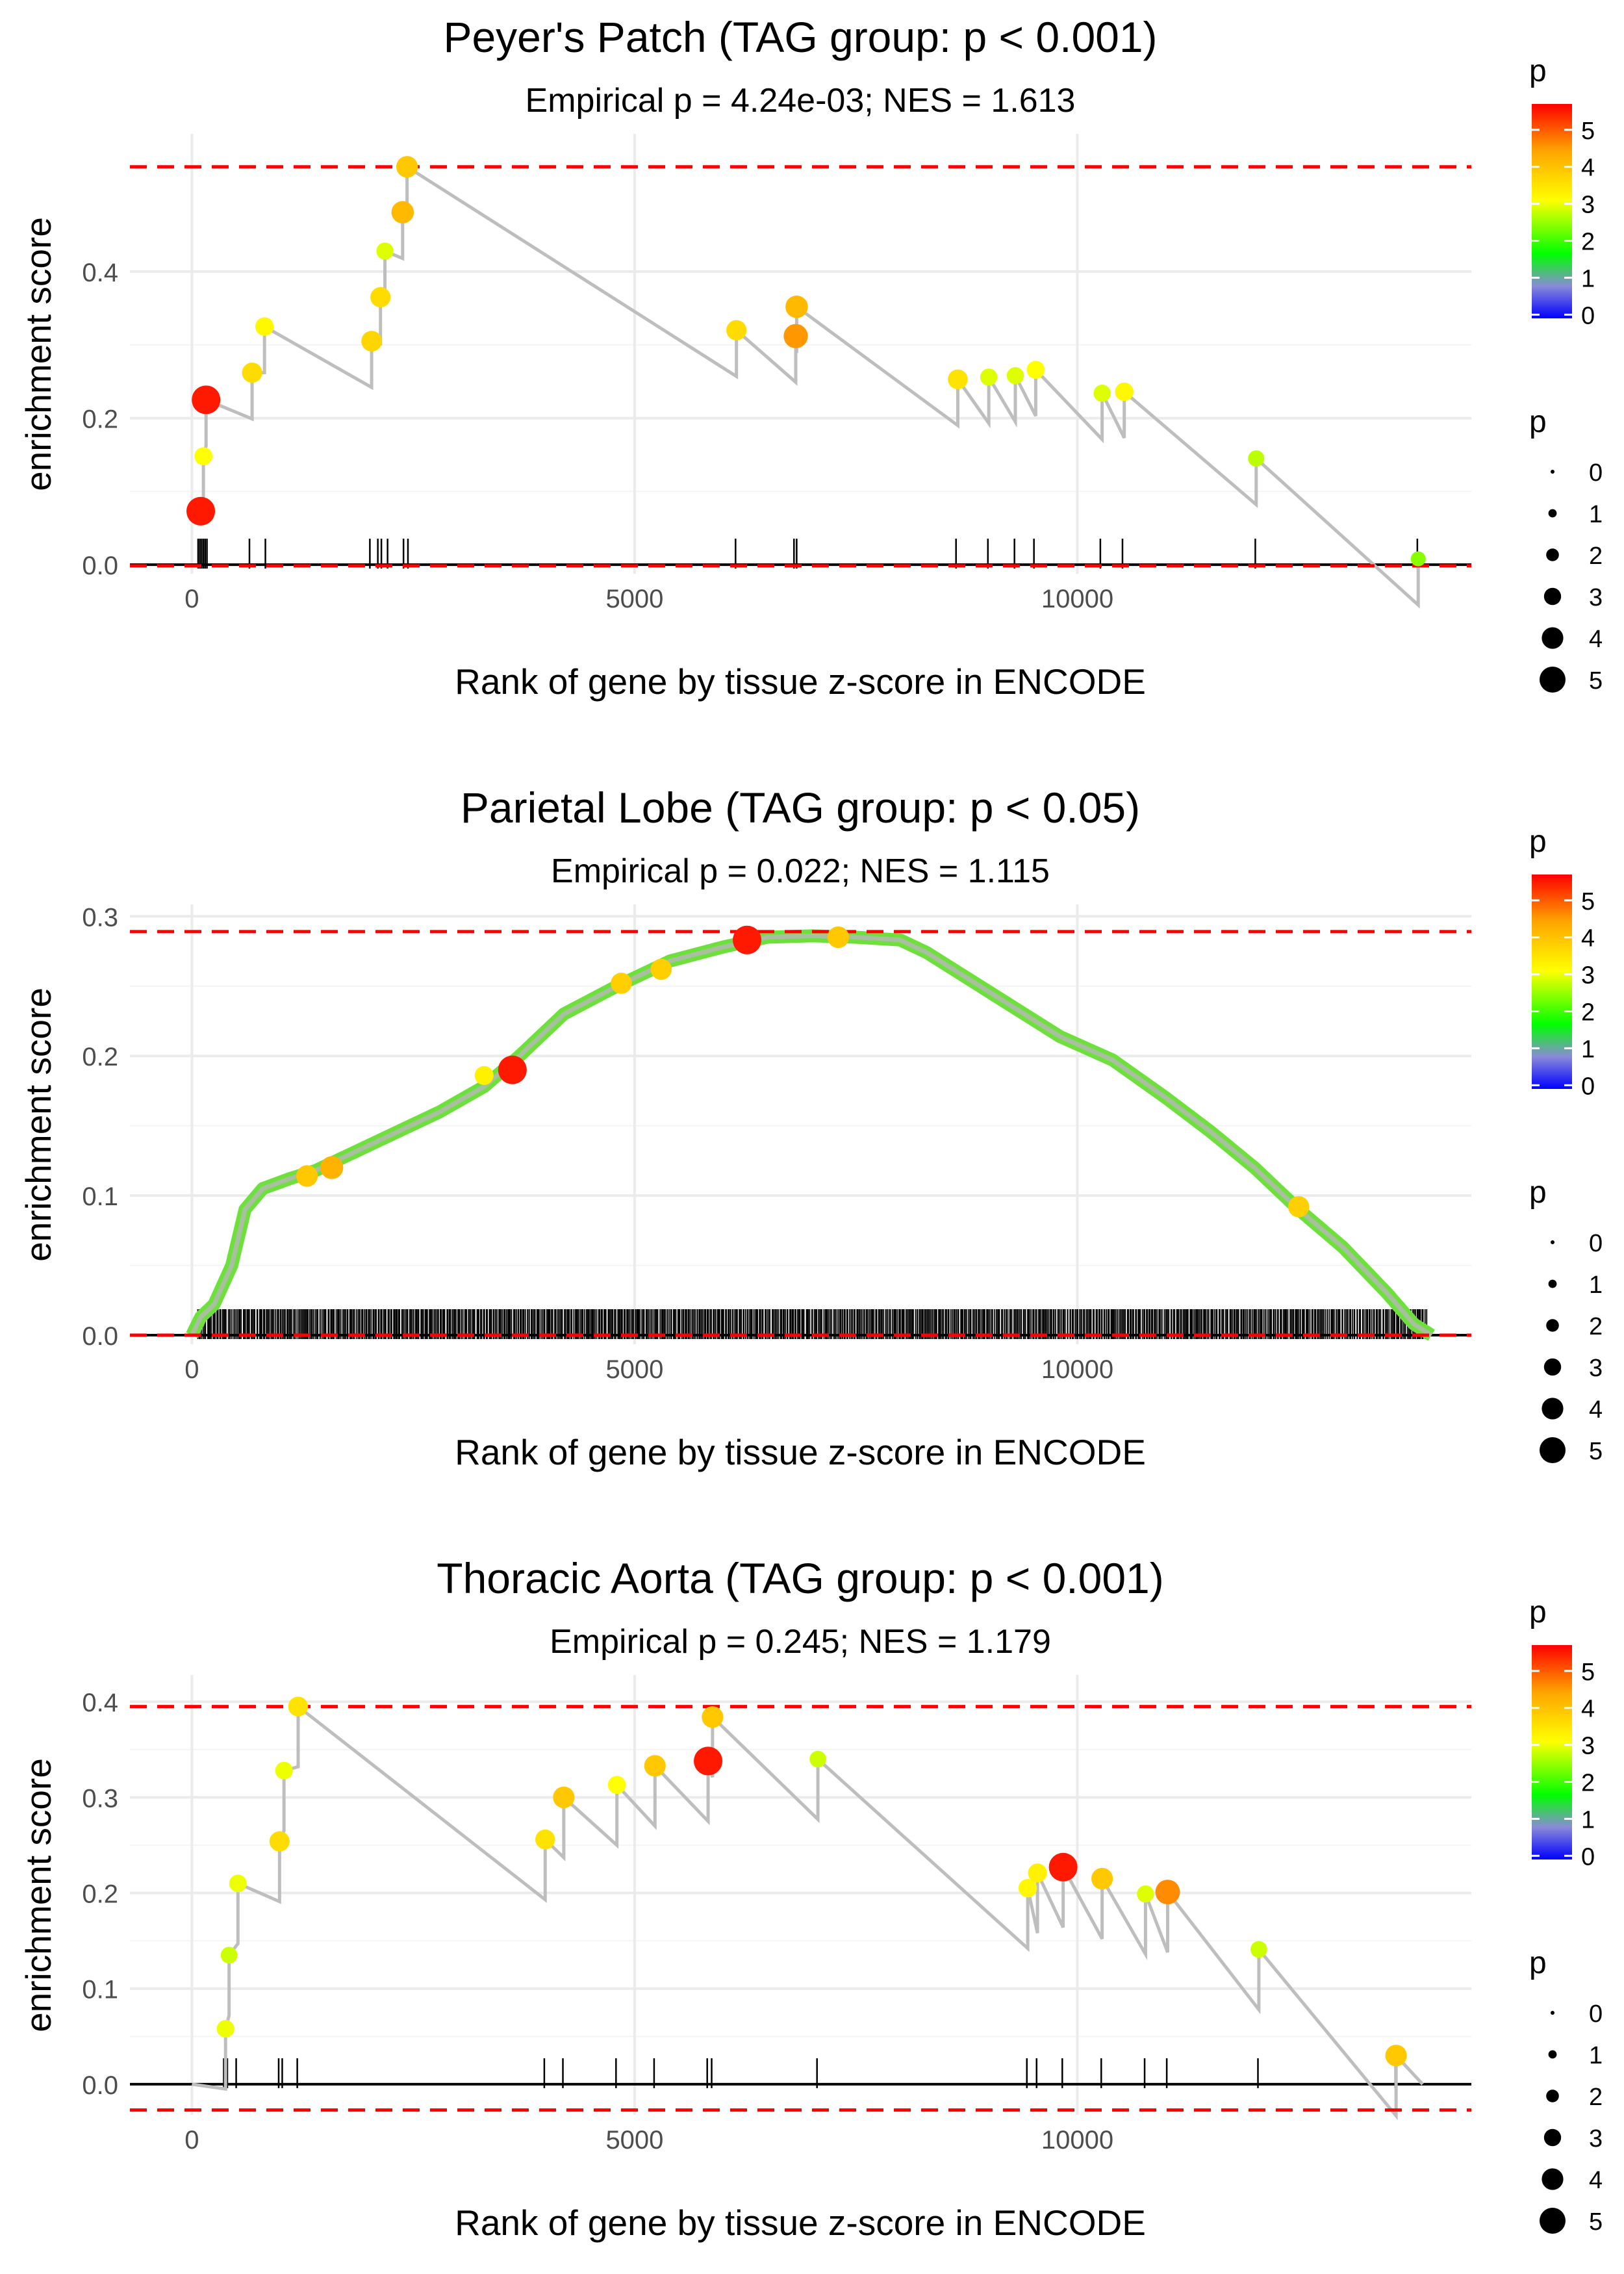 The width and height of the screenshot is (1624, 2274). Describe the element at coordinates (100, 917) in the screenshot. I see `y-tick-label: 0.3` at that location.